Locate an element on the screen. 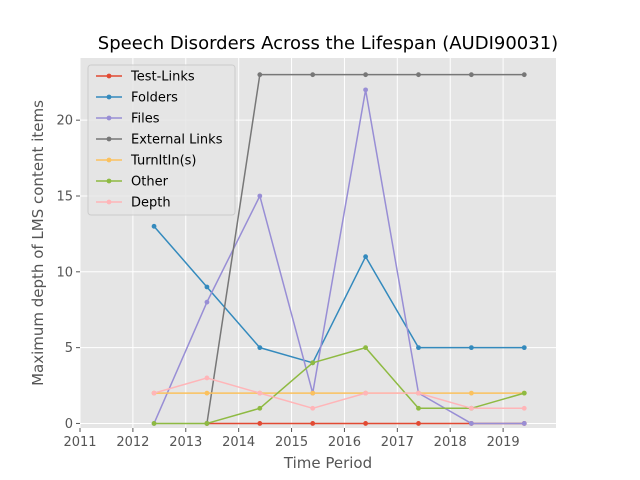 This screenshot has height=480, width=640. legend-item: External Links is located at coordinates (159, 140).